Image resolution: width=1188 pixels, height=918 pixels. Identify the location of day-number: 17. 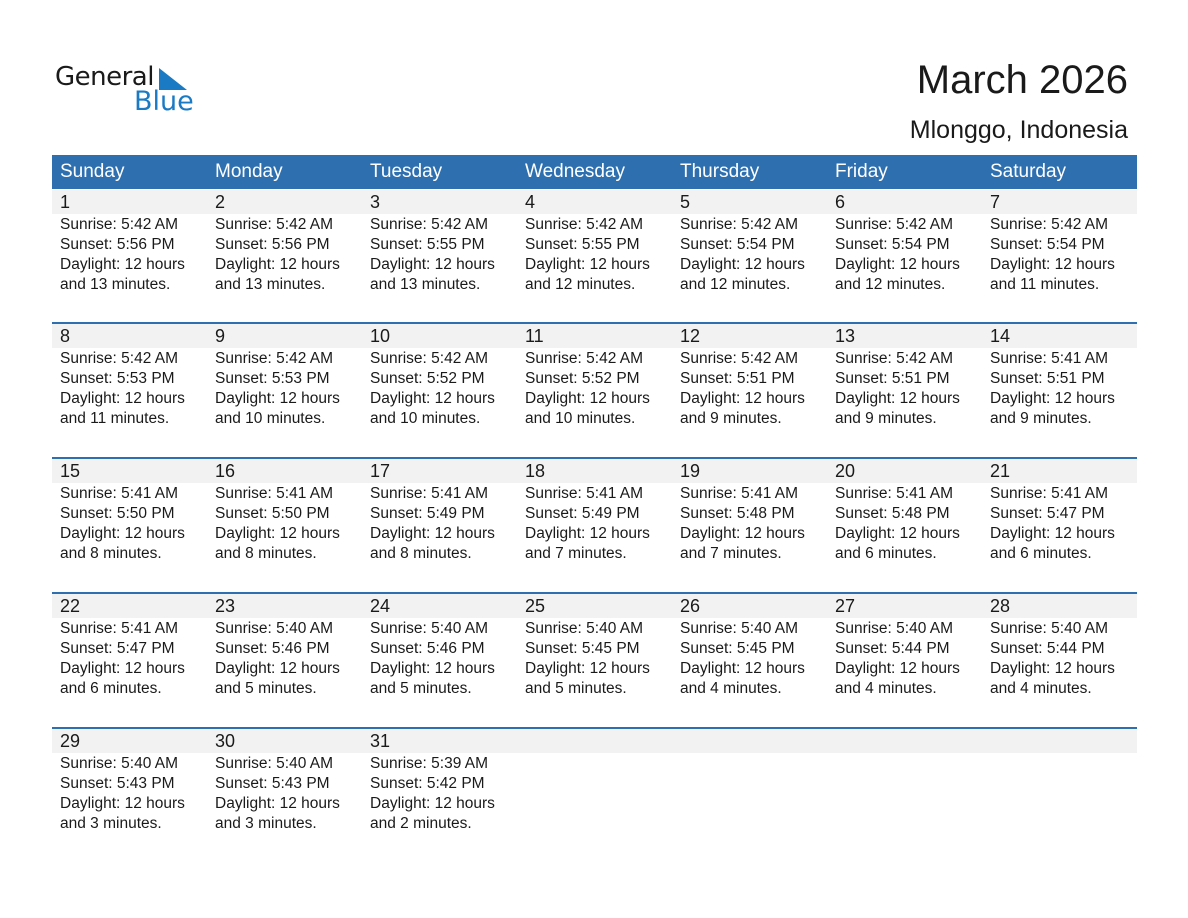
(380, 471).